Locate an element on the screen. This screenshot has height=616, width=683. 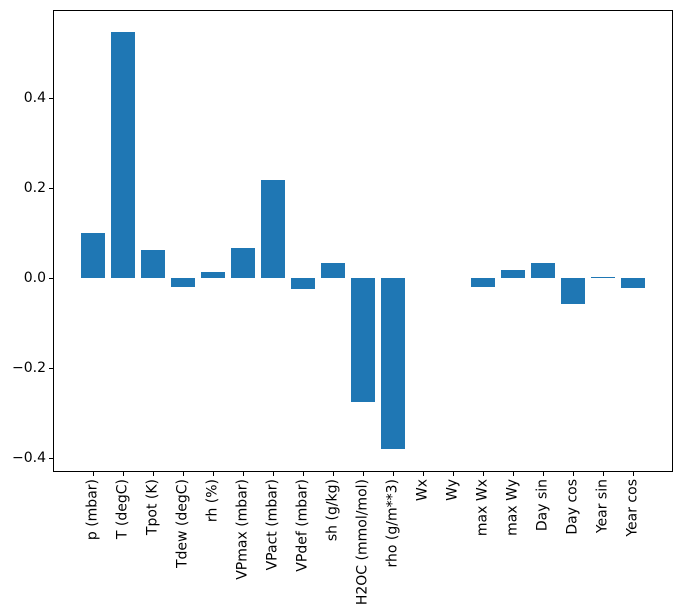
x-tick-label-wrap: max Wx is located at coordinates (482, 507).